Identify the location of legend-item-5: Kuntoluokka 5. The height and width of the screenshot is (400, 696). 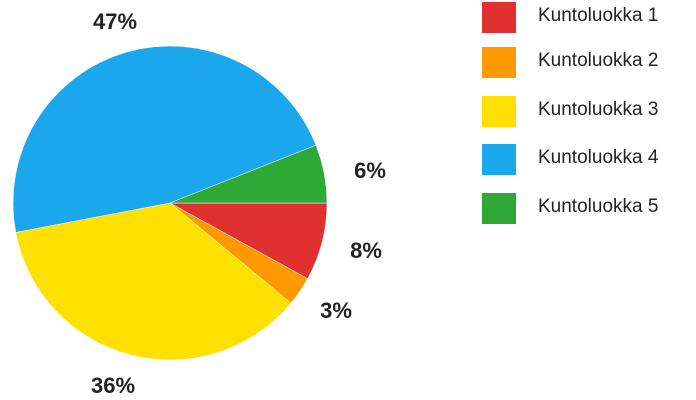
(589, 209).